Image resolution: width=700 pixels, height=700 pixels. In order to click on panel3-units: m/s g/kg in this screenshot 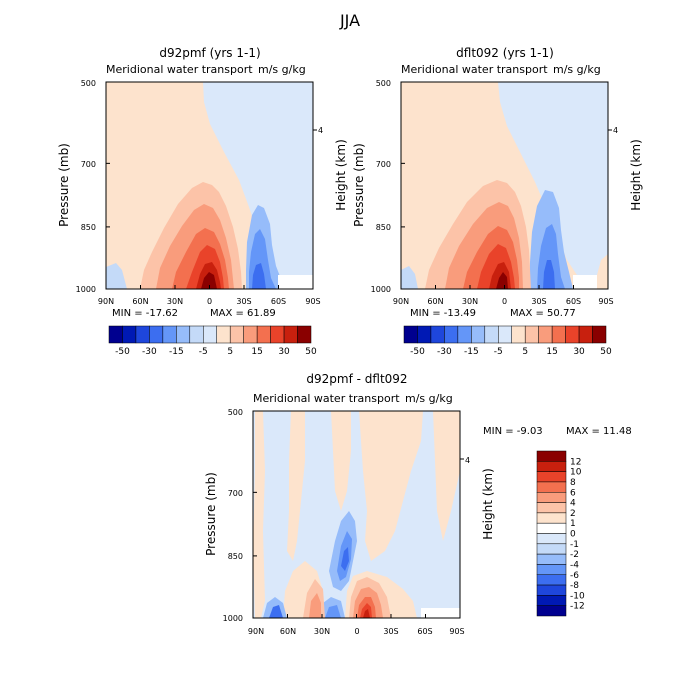, I will do `click(429, 398)`.